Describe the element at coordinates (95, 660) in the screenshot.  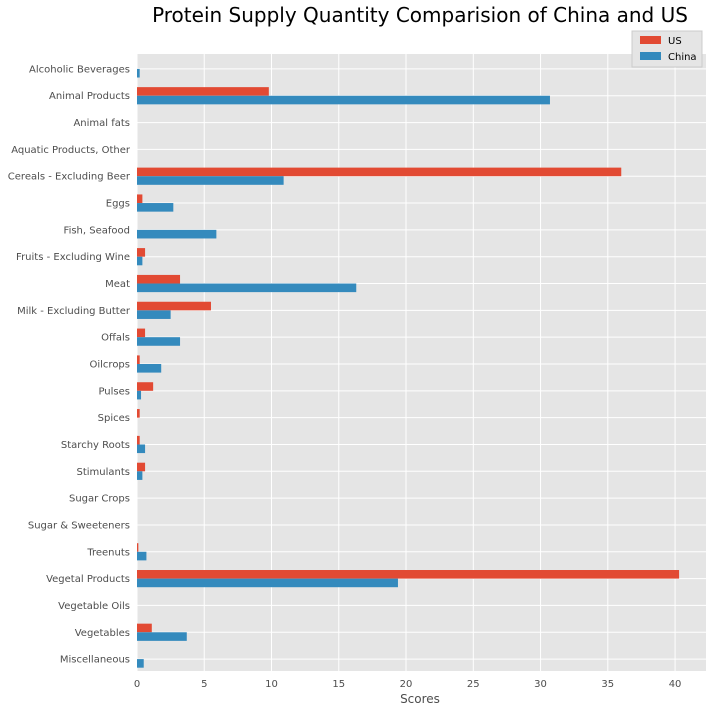
I see `category-label: Miscellaneous` at that location.